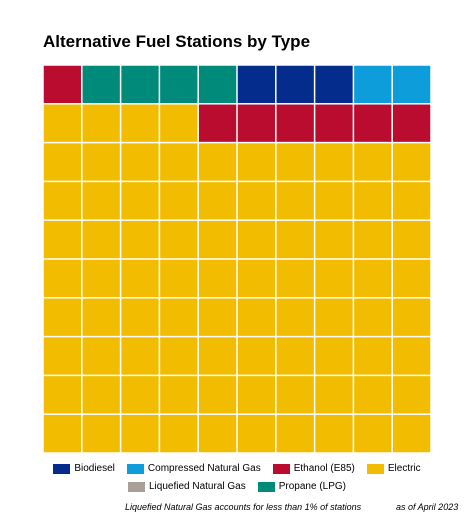 The height and width of the screenshot is (518, 474). Describe the element at coordinates (427, 507) in the screenshot. I see `date-note: as of April 2023` at that location.